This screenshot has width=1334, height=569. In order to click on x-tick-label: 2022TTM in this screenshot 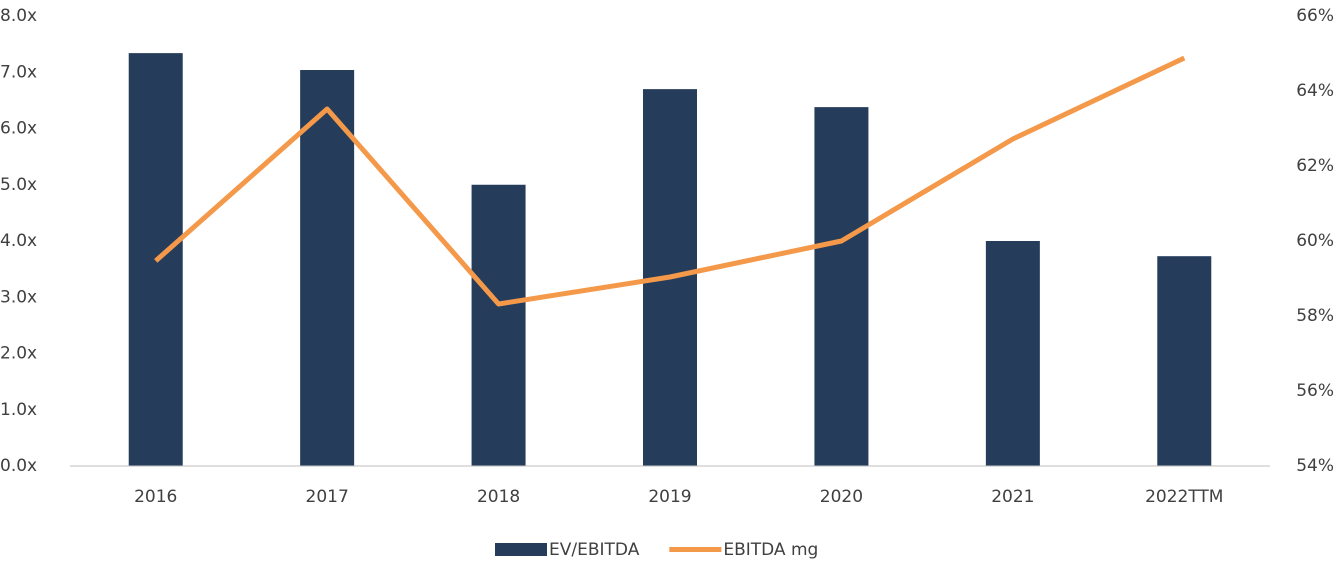, I will do `click(1184, 497)`.